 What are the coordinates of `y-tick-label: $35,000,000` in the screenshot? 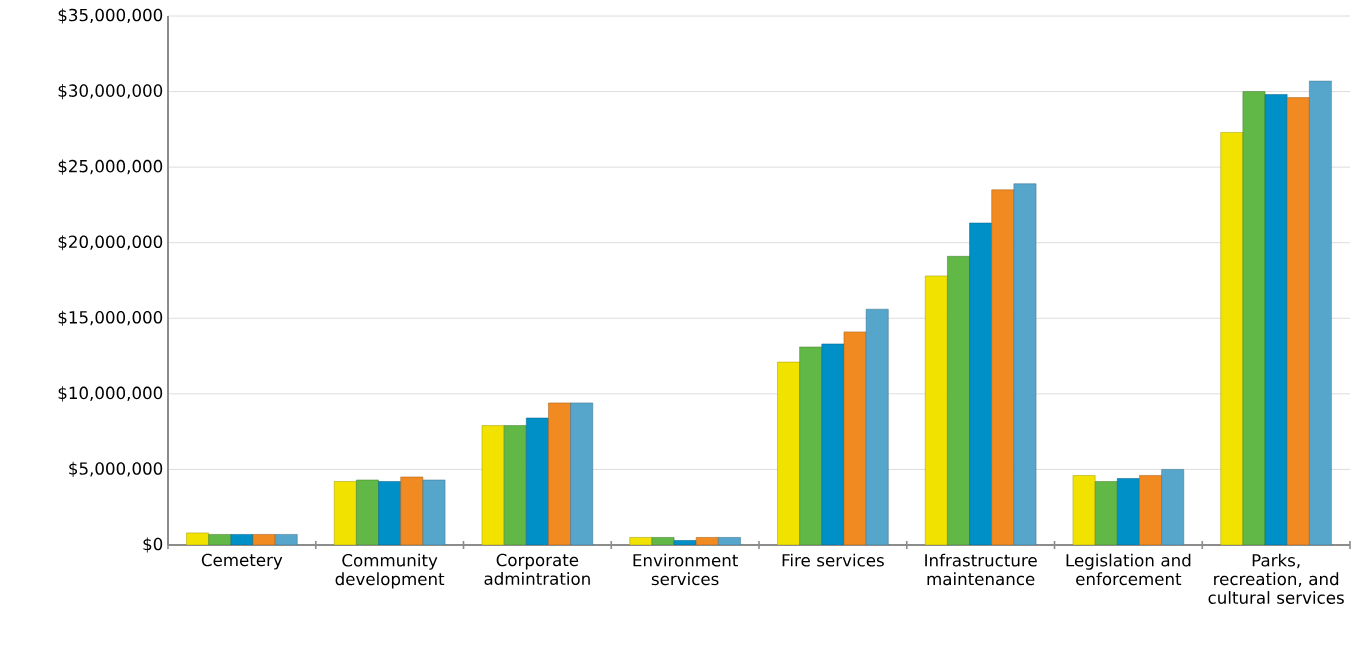 It's located at (110, 16).